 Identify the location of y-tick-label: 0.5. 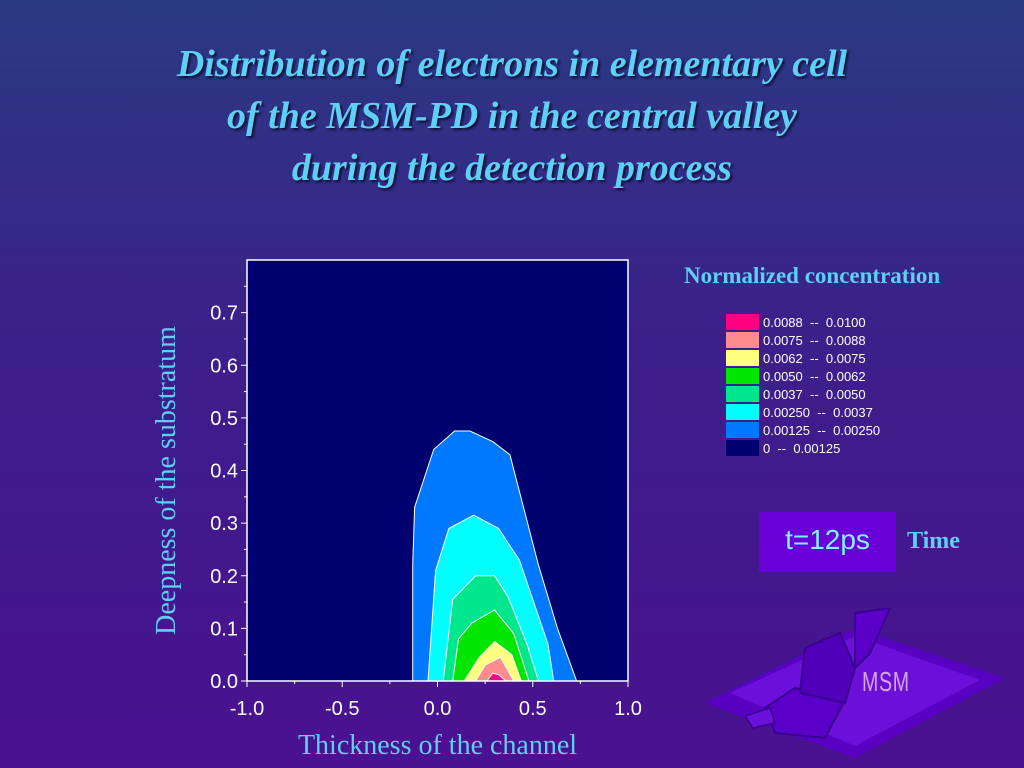
(224, 419).